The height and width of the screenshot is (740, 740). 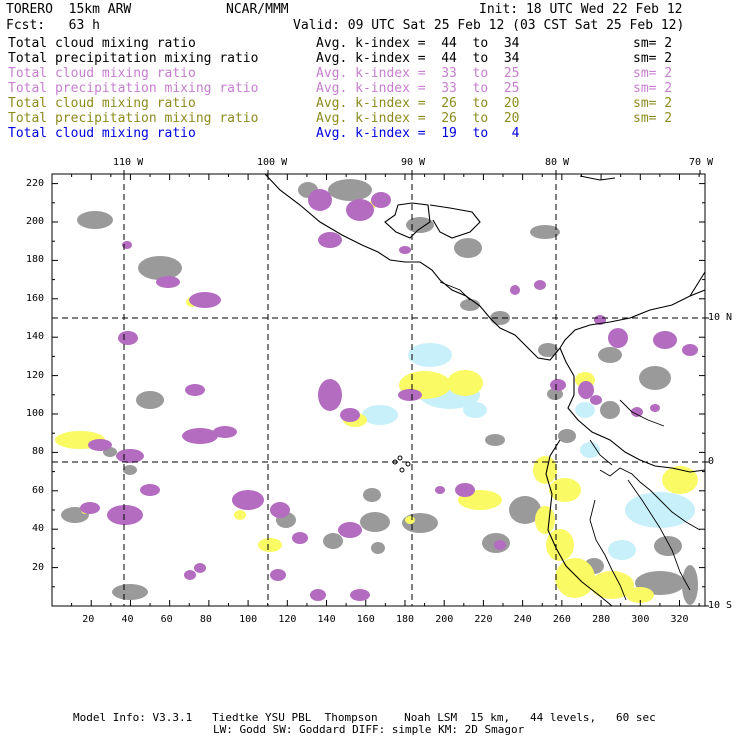 I want to click on x-tick-label: 240, so click(x=522, y=619).